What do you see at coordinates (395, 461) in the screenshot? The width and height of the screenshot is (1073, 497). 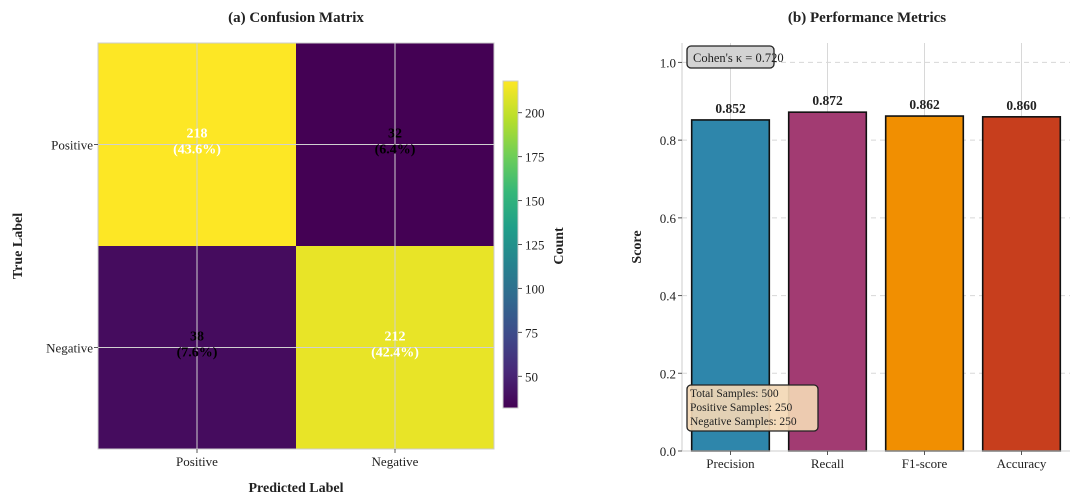 I see `confusion-matrix-x-tick-label: Negative` at bounding box center [395, 461].